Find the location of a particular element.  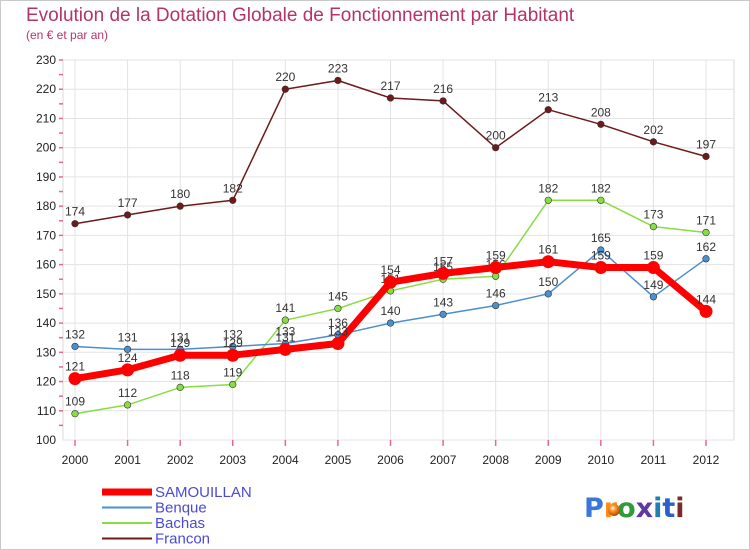

data-label-benque: 140 is located at coordinates (390, 311).